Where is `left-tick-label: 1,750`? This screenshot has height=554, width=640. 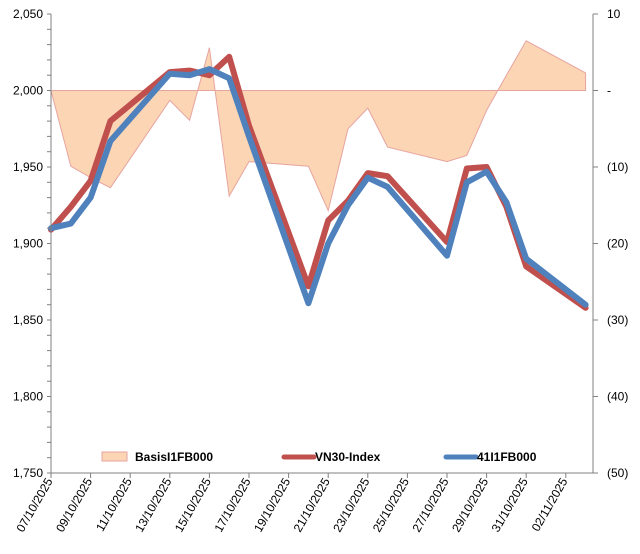
left-tick-label: 1,750 is located at coordinates (28, 473).